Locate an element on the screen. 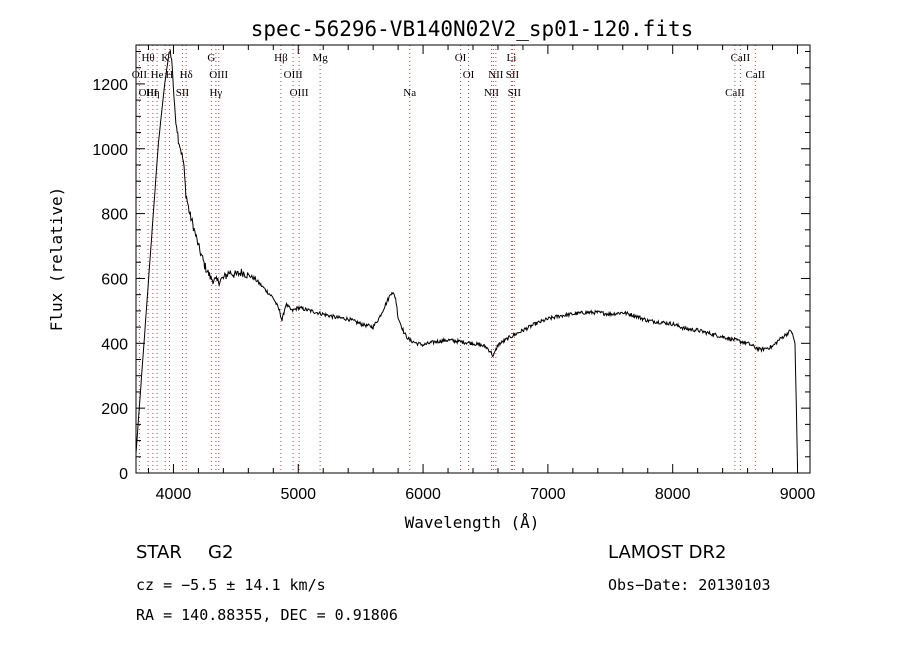 Image resolution: width=900 pixels, height=650 pixels. y-axis-label: Flux (relative) is located at coordinates (56, 259).